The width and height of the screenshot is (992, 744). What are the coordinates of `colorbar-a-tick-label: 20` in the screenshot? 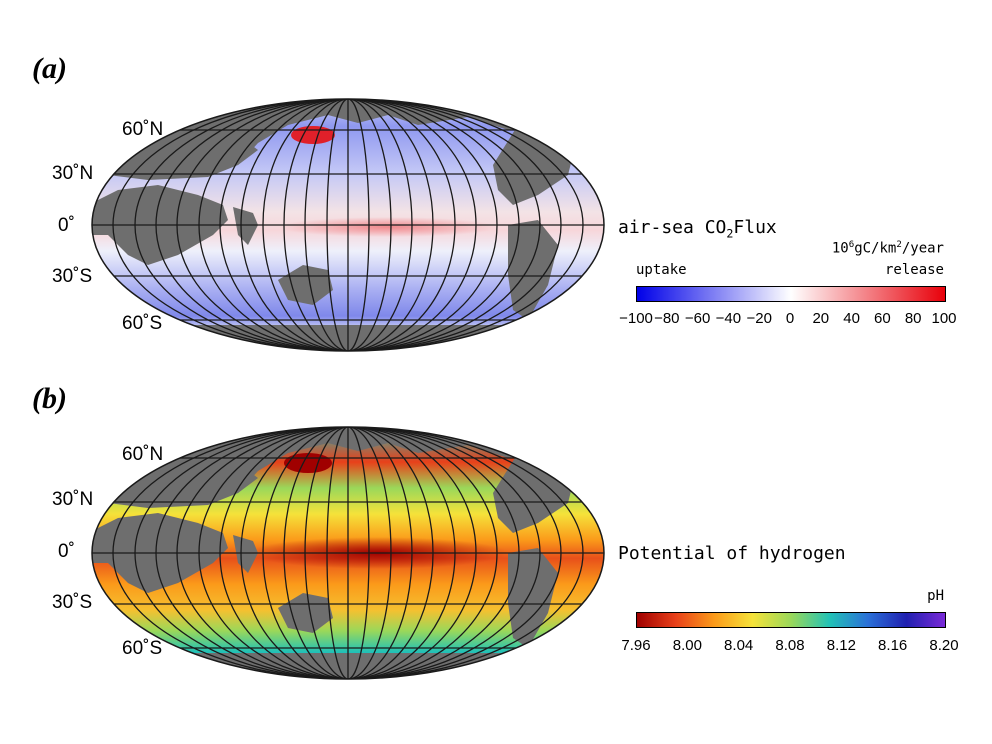 It's located at (821, 318).